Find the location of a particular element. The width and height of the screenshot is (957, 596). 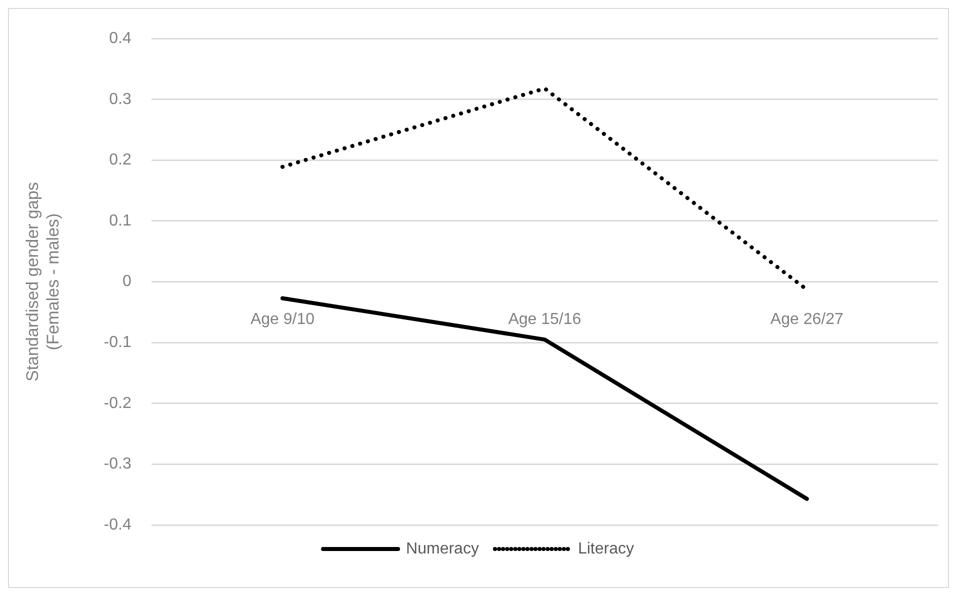

x-tick-label: Age 26/27 is located at coordinates (807, 319).